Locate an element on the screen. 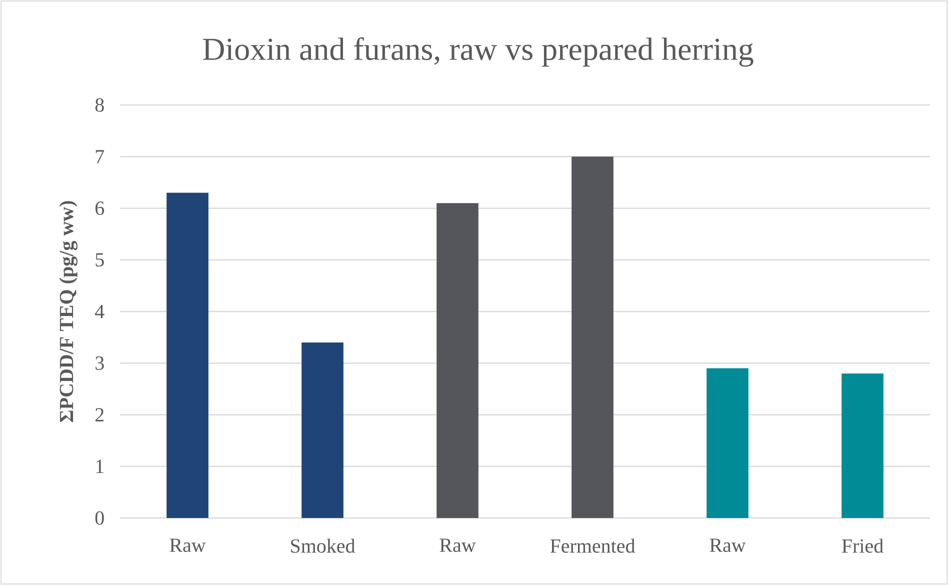 The image size is (948, 585). y-tick-label: 2 is located at coordinates (100, 415).